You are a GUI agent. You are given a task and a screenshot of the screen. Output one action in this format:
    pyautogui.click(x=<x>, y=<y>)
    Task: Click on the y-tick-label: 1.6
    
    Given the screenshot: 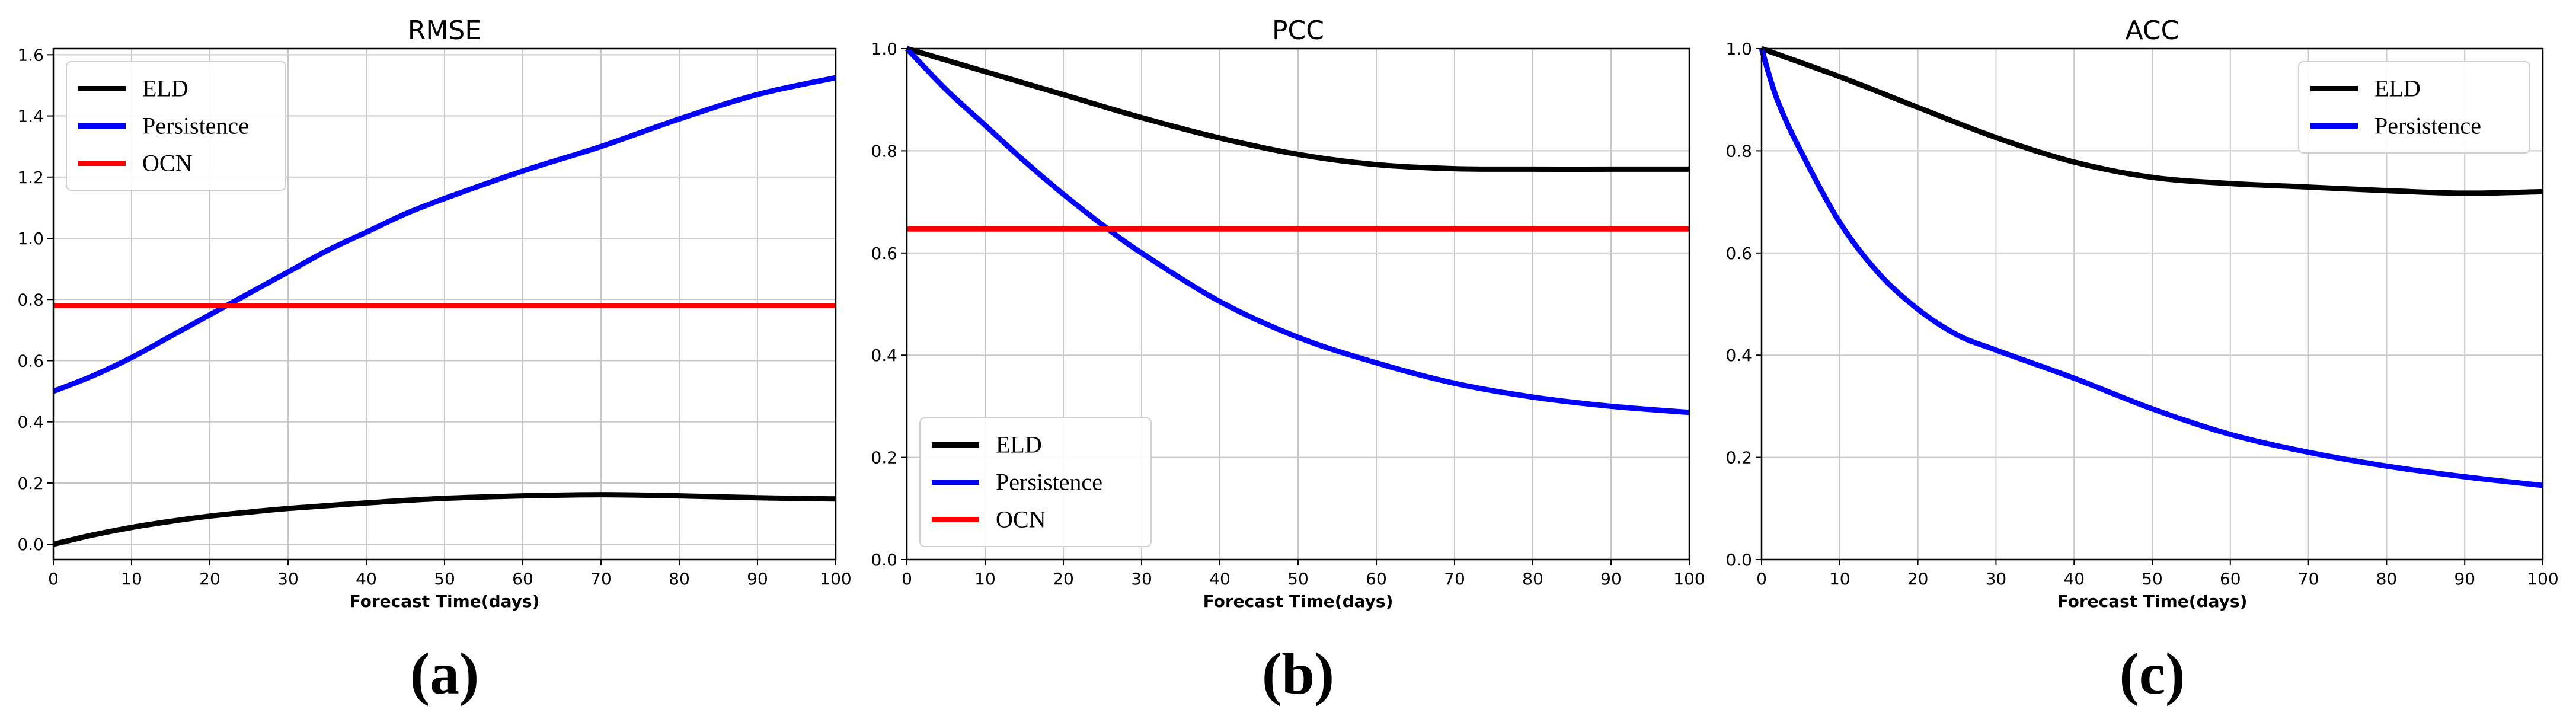 What is the action you would take?
    pyautogui.click(x=31, y=55)
    